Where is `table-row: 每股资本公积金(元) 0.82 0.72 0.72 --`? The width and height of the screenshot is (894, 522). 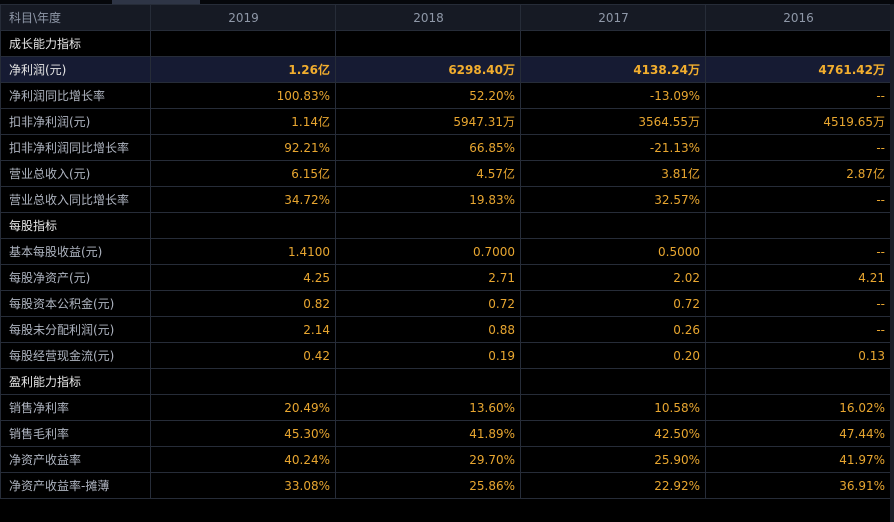 table-row: 每股资本公积金(元) 0.82 0.72 0.72 -- is located at coordinates (445, 303).